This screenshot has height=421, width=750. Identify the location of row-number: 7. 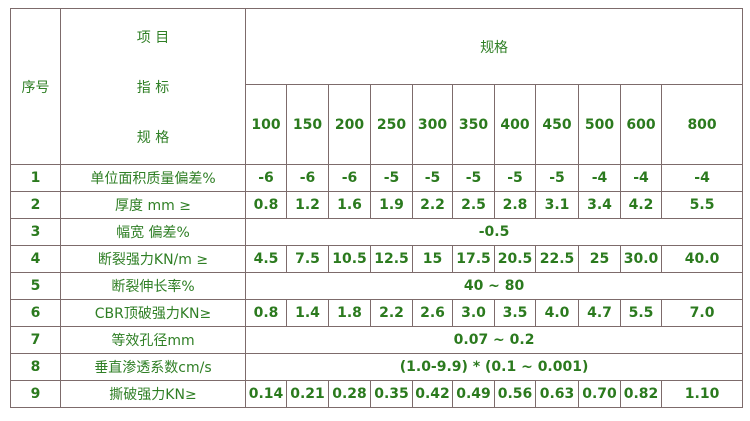
(35, 340).